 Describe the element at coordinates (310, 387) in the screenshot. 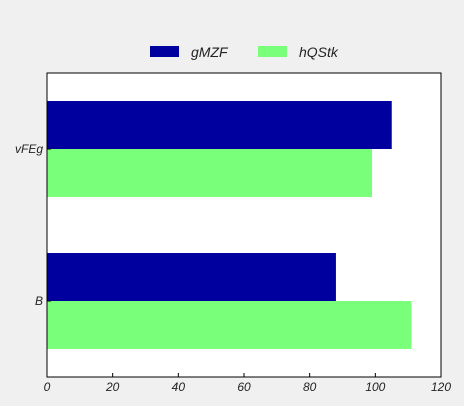

I see `x-tick-label: 80` at that location.